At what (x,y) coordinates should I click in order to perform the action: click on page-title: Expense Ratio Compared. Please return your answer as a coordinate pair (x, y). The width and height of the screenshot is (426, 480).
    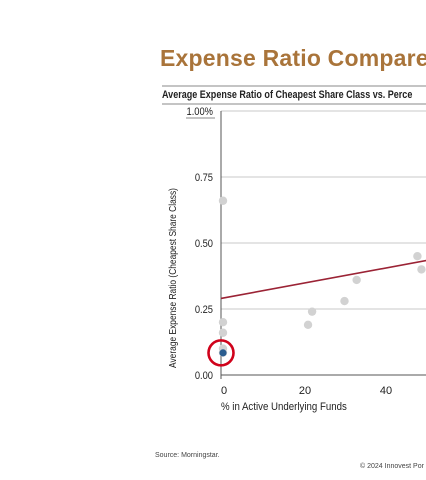
    Looking at the image, I should click on (293, 58).